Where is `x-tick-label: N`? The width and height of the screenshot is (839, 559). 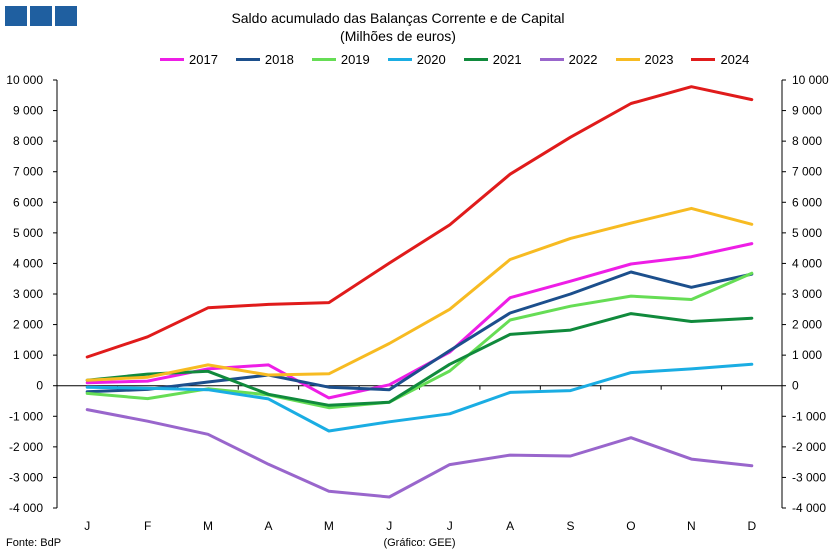 x-tick-label: N is located at coordinates (691, 526).